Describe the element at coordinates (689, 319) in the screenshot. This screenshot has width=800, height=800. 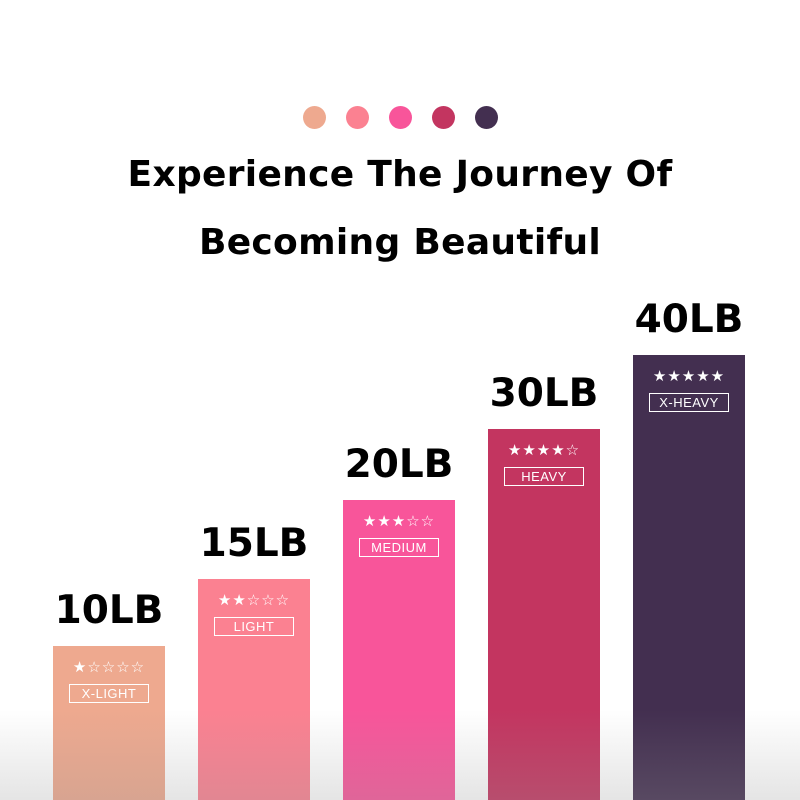
I see `weight-label: 40LB` at that location.